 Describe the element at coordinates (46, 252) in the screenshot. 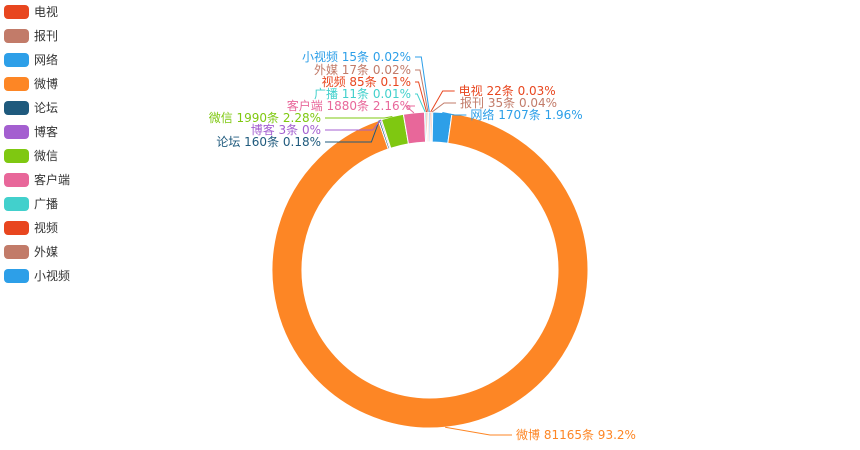

I see `legend-label: 外媒` at that location.